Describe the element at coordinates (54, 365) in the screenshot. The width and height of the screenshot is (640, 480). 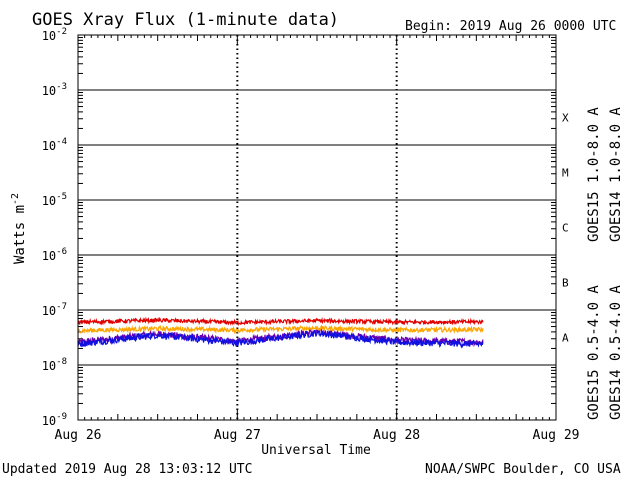
I see `y-tick-label: 10⁻⁸` at that location.